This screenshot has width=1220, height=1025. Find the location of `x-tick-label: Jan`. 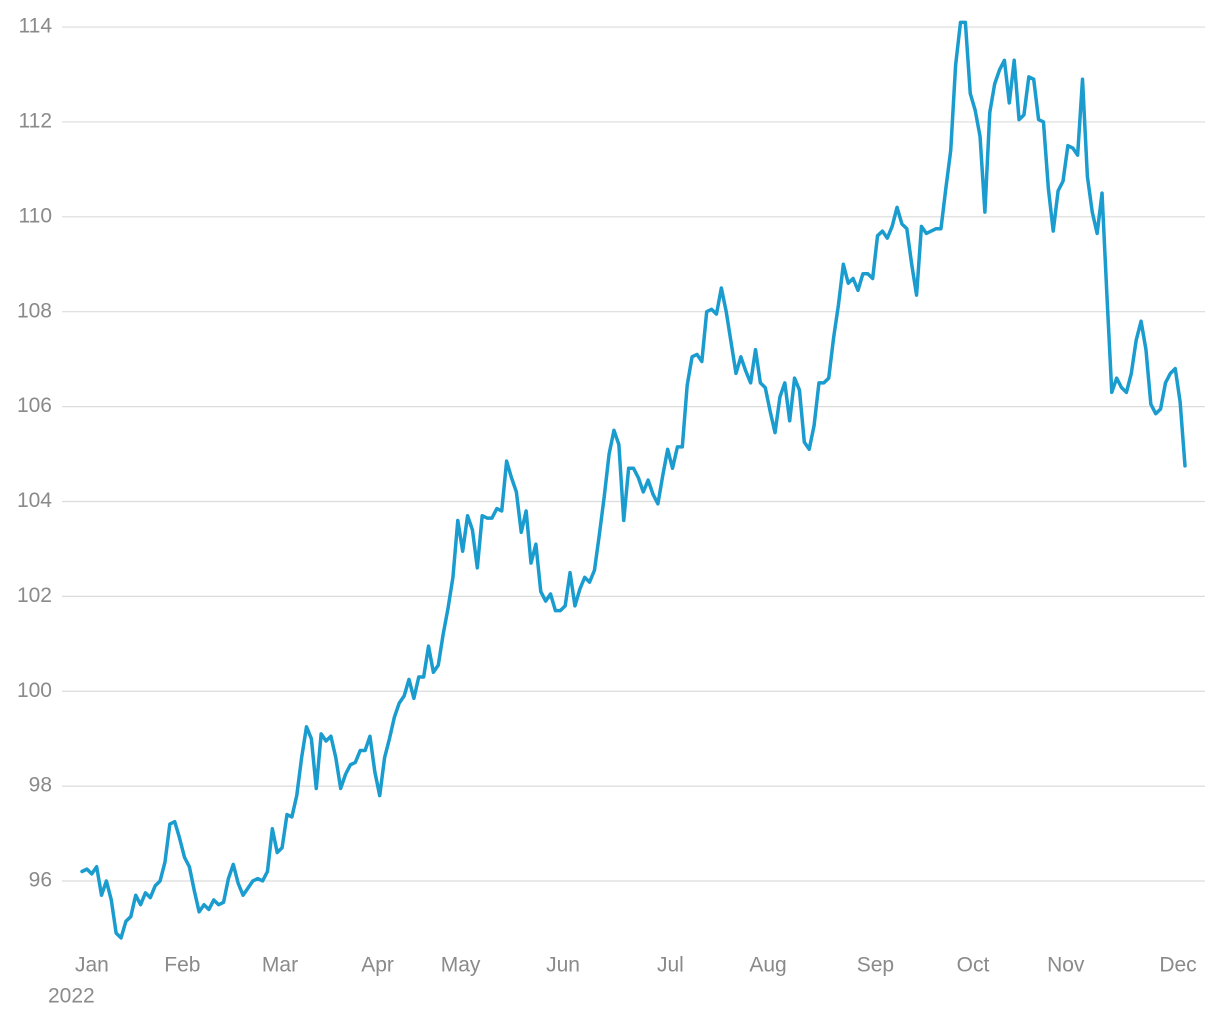

x-tick-label: Jan is located at coordinates (92, 965).